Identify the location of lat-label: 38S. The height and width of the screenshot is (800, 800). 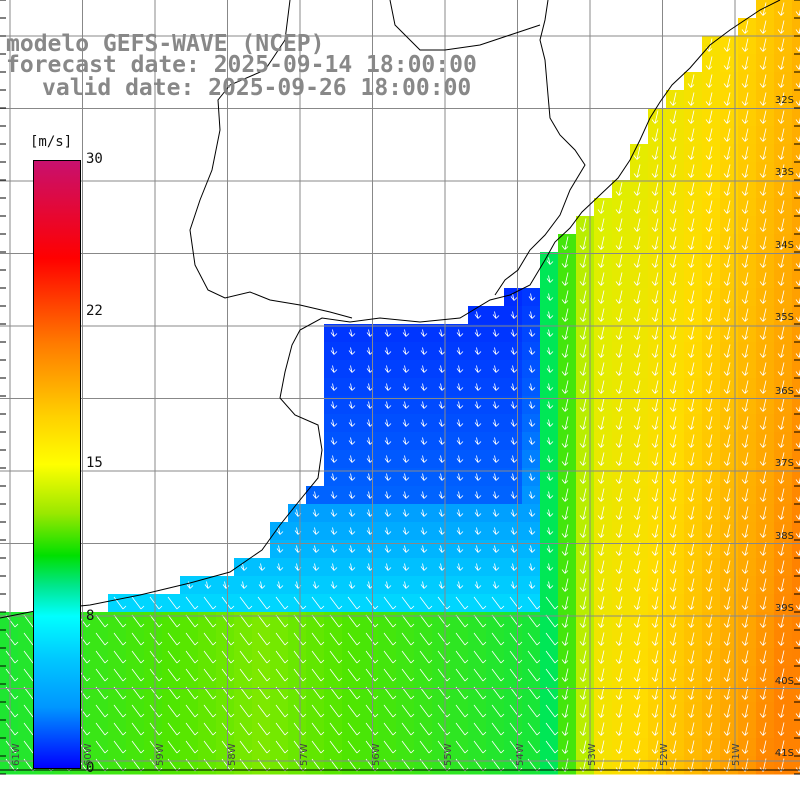
(784, 536).